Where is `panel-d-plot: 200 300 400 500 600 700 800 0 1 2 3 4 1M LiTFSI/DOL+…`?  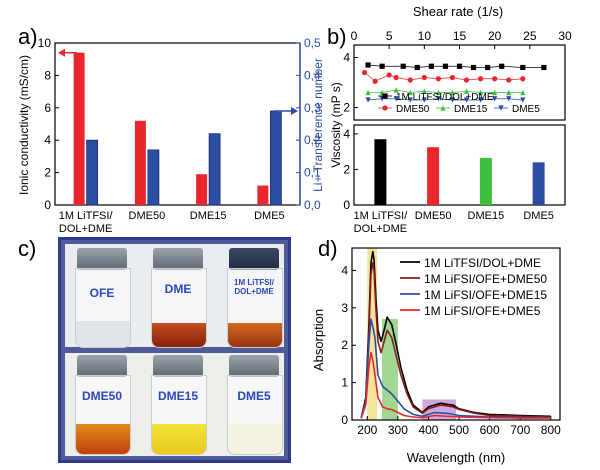 panel-d-plot: 200 300 400 500 600 700 800 0 1 2 3 4 1M LiTFSI/DOL+… is located at coordinates (451, 342).